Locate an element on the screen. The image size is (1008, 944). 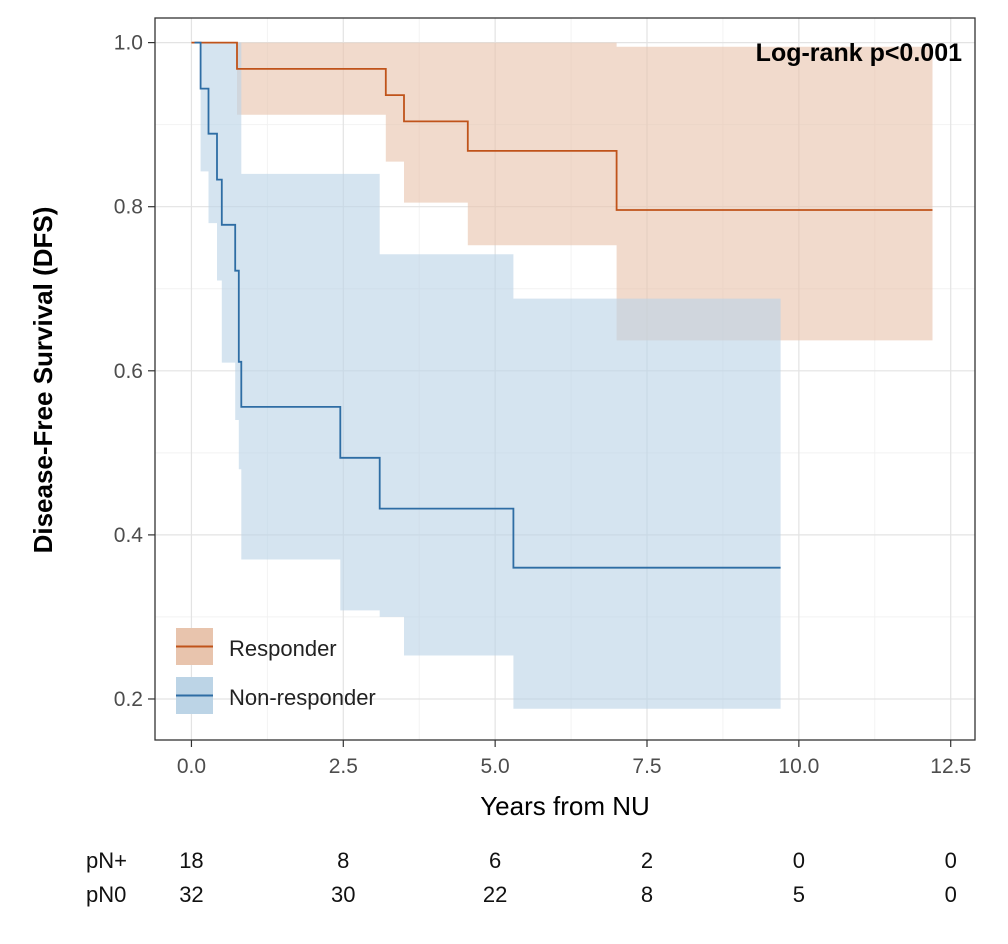
risk-count: 32 is located at coordinates (191, 894).